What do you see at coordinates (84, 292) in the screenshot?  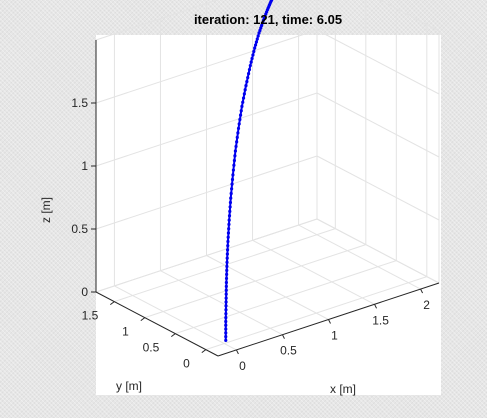 I see `z-tick-label: 0` at bounding box center [84, 292].